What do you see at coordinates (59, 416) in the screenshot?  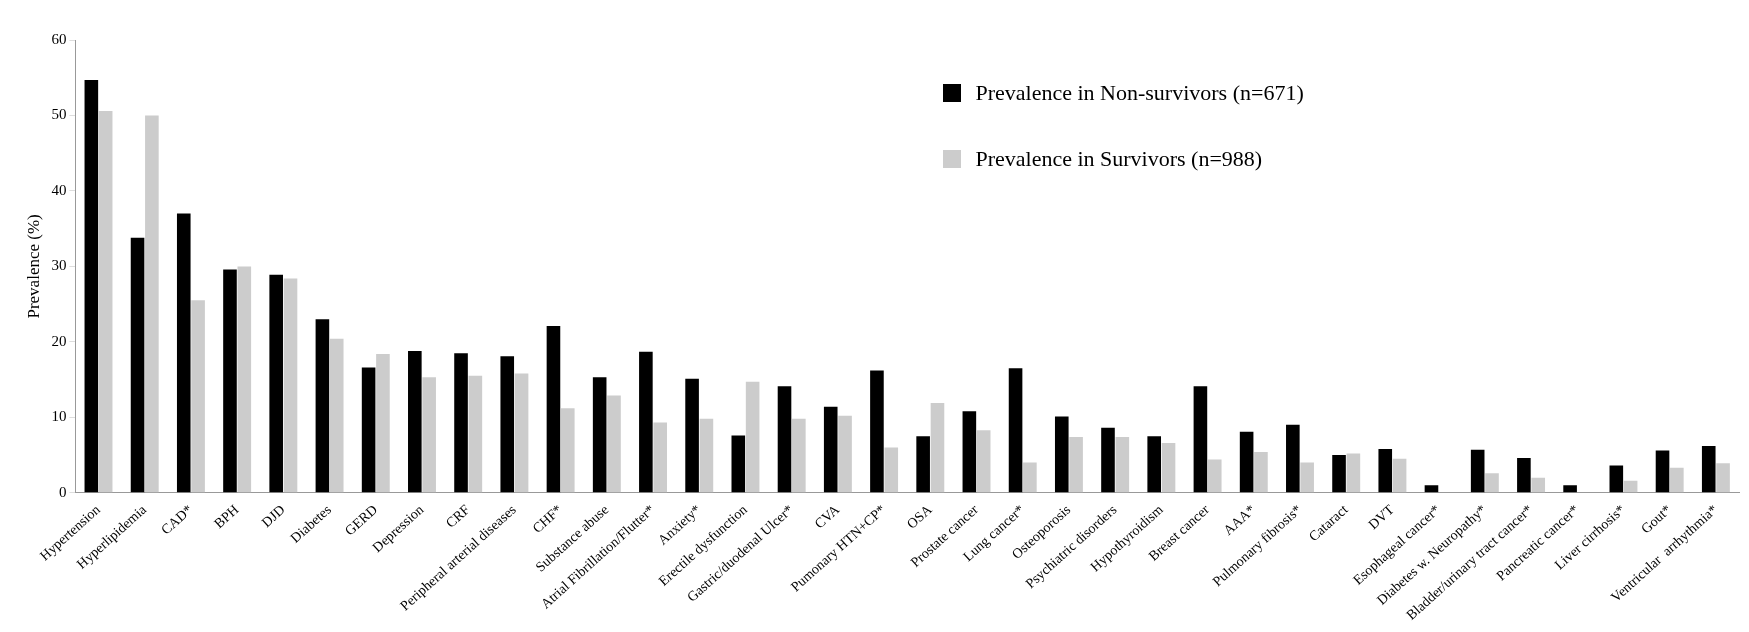 I see `y-tick-label: 10` at bounding box center [59, 416].